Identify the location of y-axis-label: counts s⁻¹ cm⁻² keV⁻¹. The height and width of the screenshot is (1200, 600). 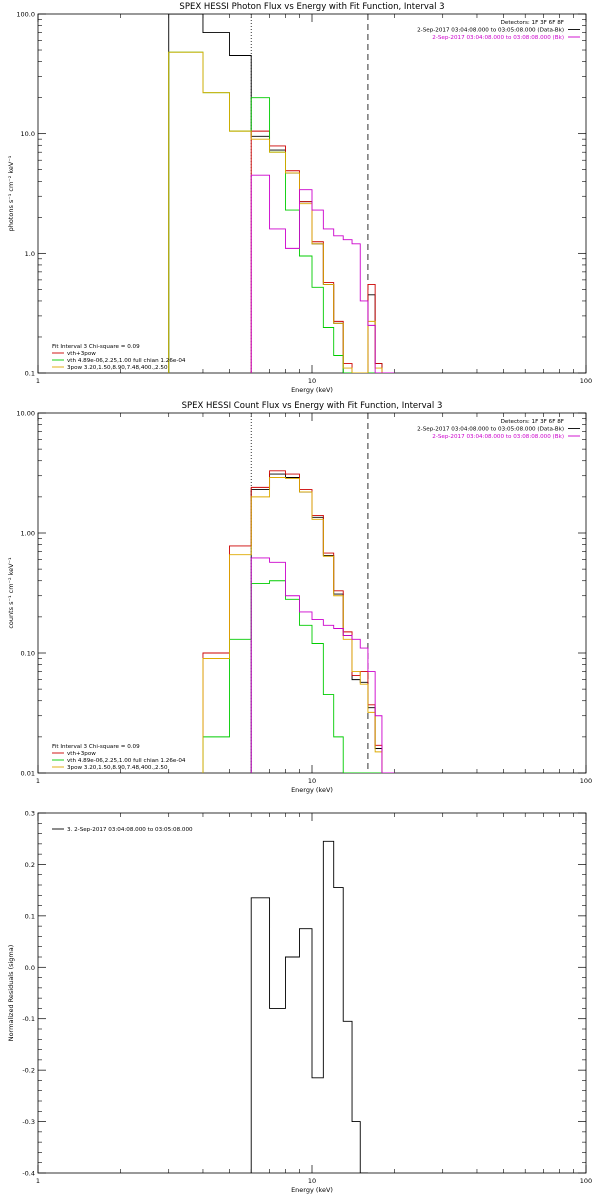
(11, 593).